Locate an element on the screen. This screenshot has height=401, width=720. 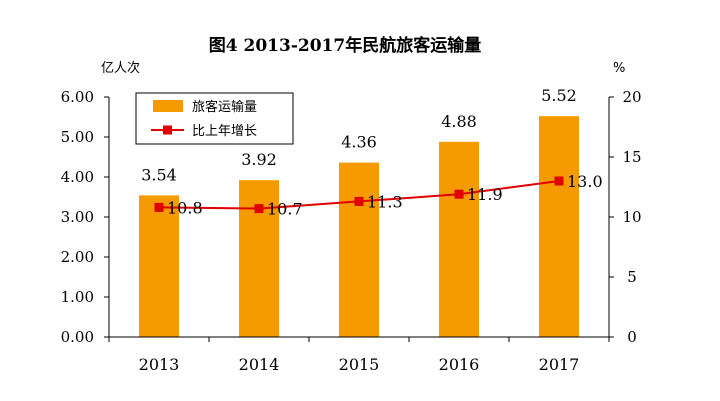
left-axis: 0.00 1.00 2.00 3.00 4.00 5.00 6.00 is located at coordinates (85, 217).